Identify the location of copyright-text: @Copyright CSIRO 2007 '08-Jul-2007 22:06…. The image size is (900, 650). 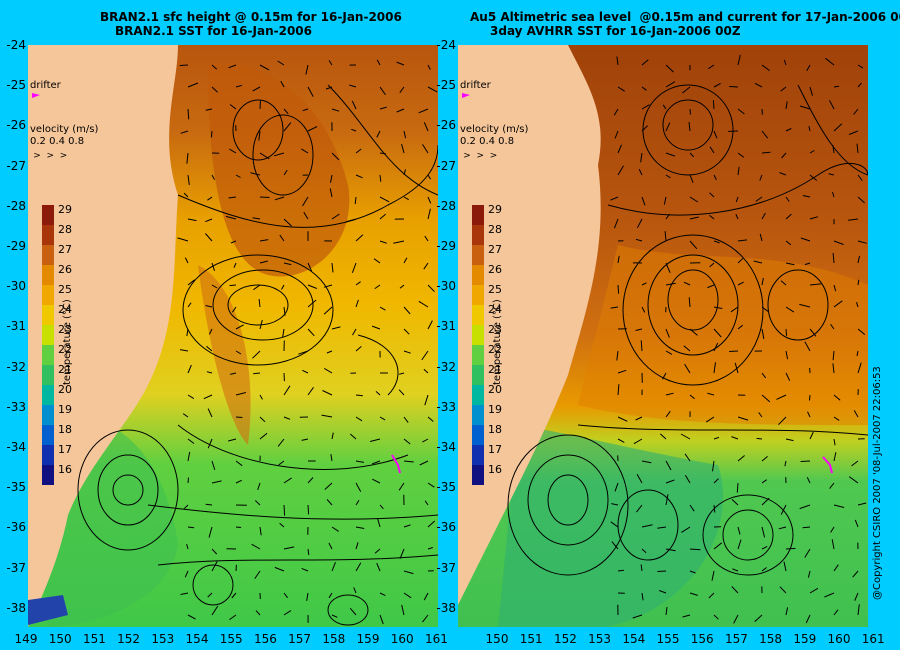
(877, 483).